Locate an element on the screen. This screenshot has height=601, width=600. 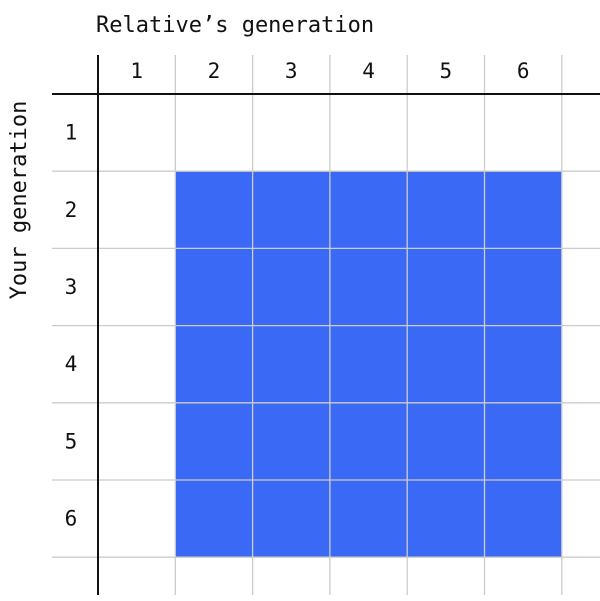
column-label: 1 is located at coordinates (136, 71).